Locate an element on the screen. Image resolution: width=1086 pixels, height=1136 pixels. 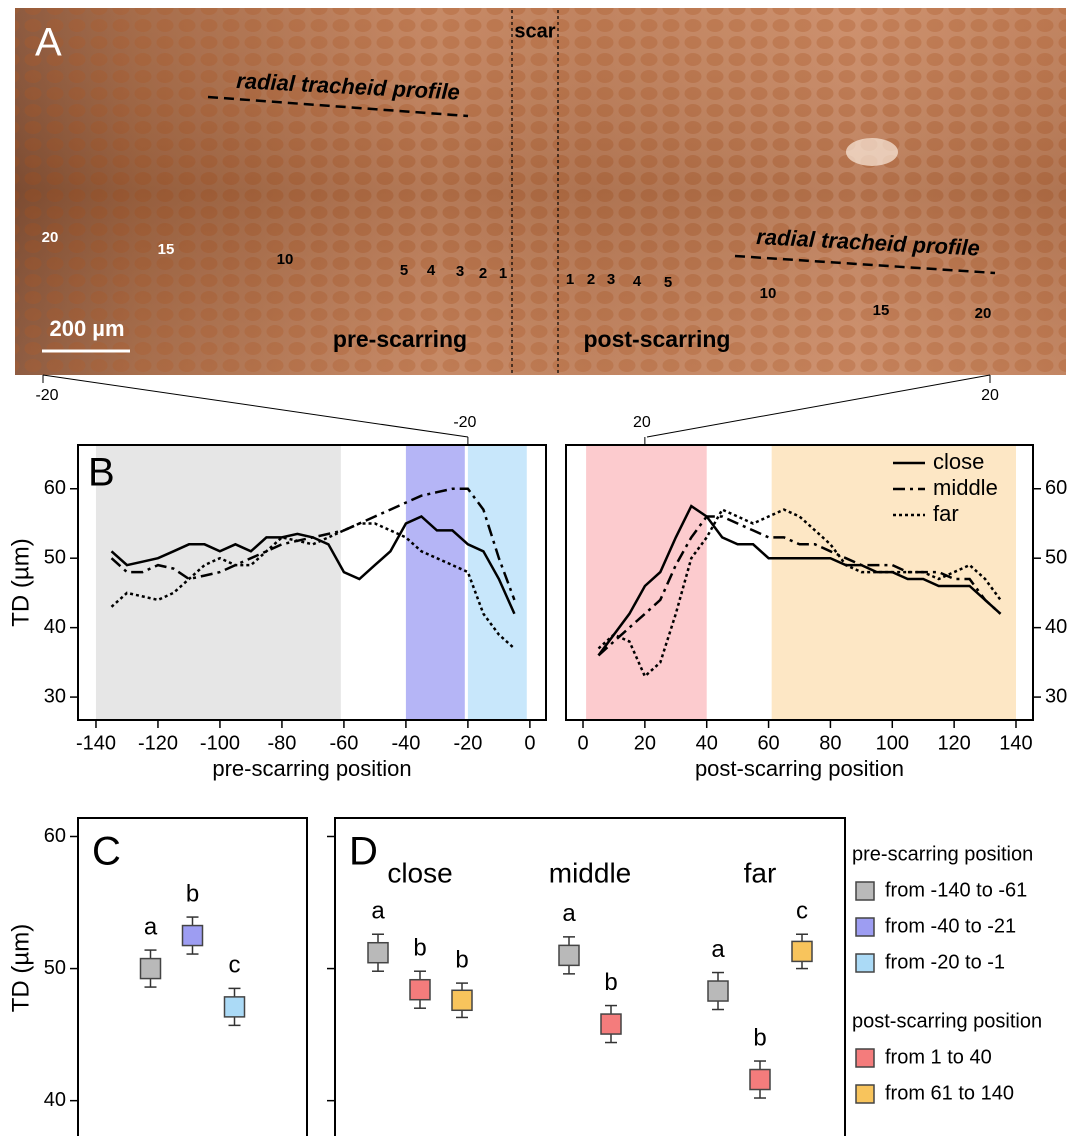
x-tick-label: 140 is located at coordinates (1015, 743).